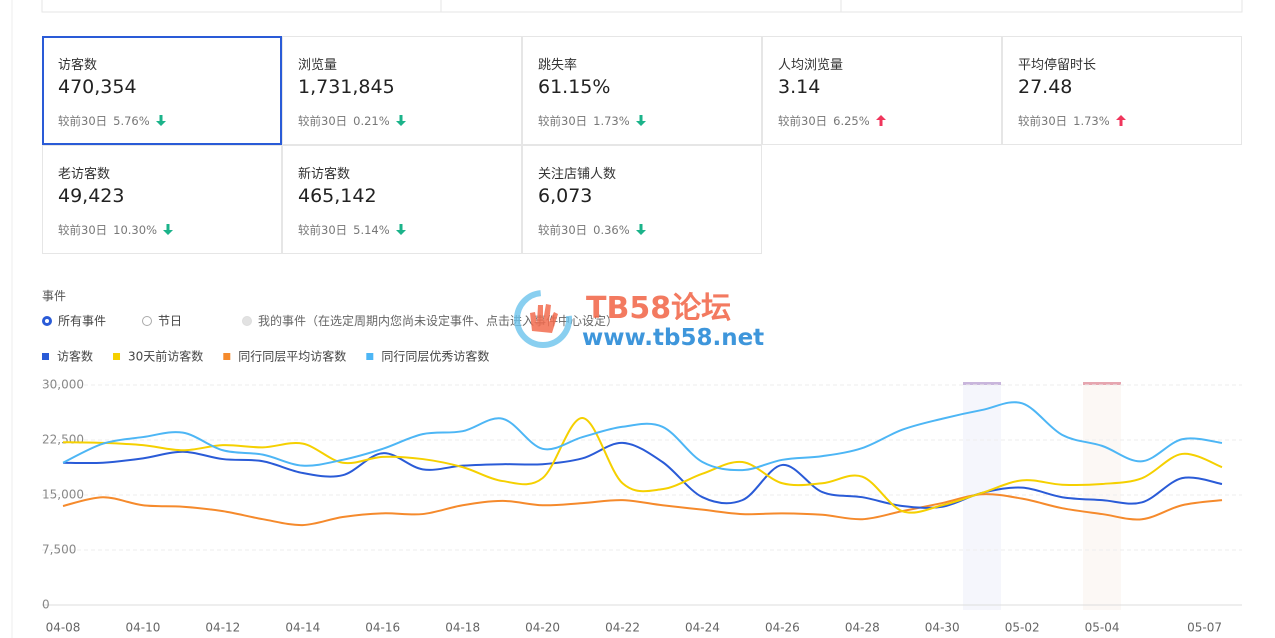 This screenshot has width=1275, height=638. What do you see at coordinates (91, 196) in the screenshot?
I see `metric-value: 49,423` at bounding box center [91, 196].